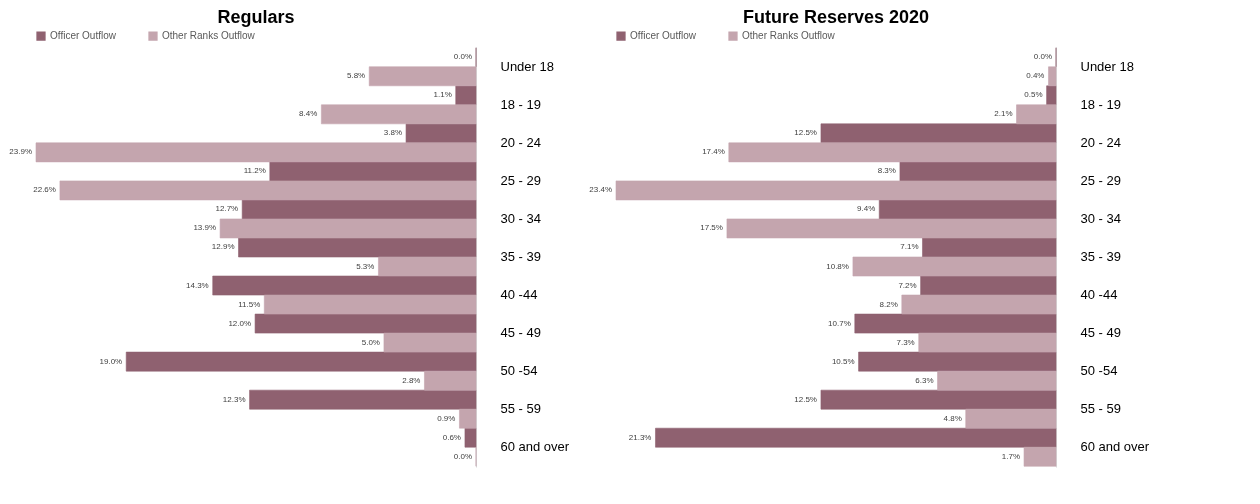 This screenshot has height=504, width=1260. Describe the element at coordinates (223, 247) in the screenshot. I see `data-label: 12.9%` at that location.